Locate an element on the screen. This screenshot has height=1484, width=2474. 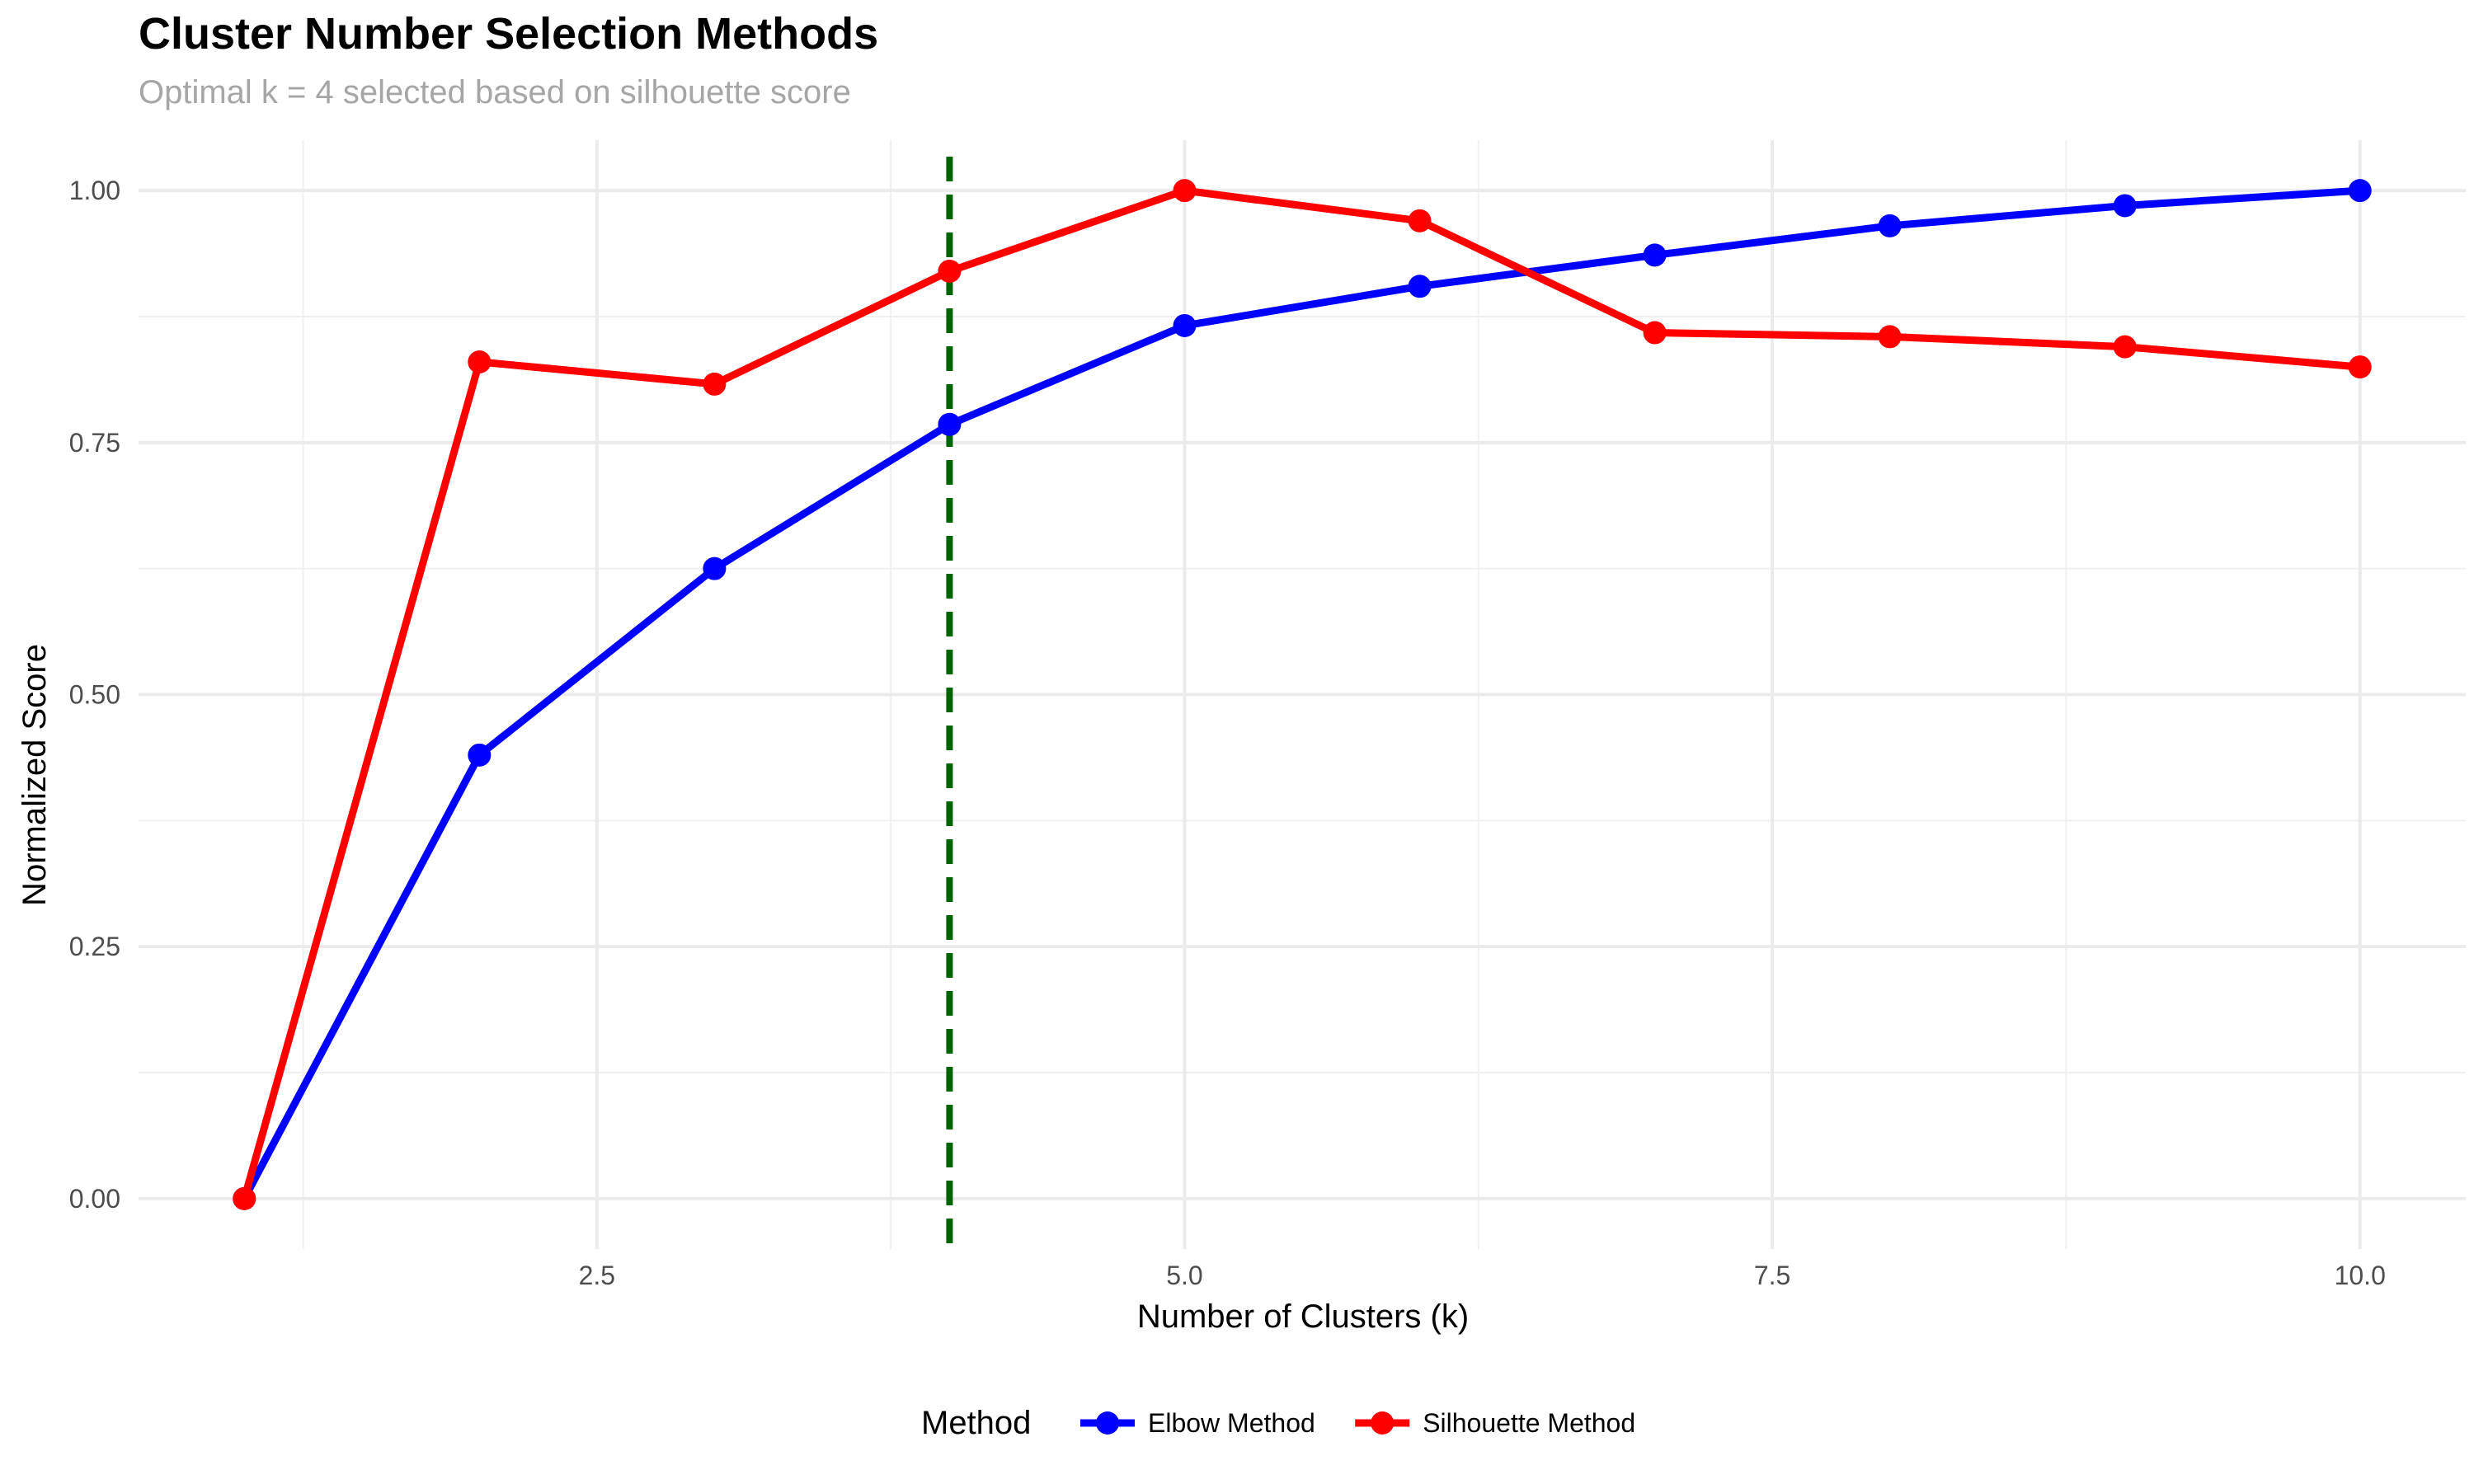
x-tick-label: 5.0 is located at coordinates (1184, 1275).